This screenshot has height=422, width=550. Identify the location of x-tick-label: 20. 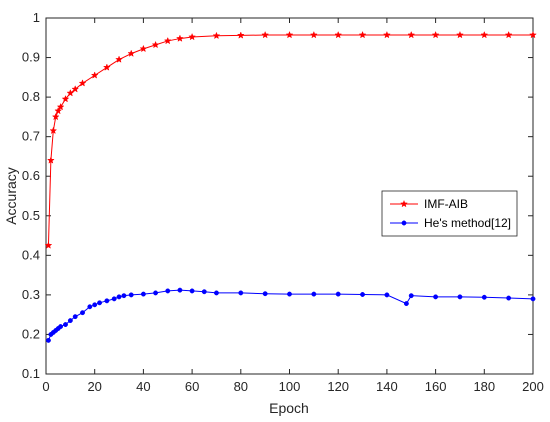
(94, 386).